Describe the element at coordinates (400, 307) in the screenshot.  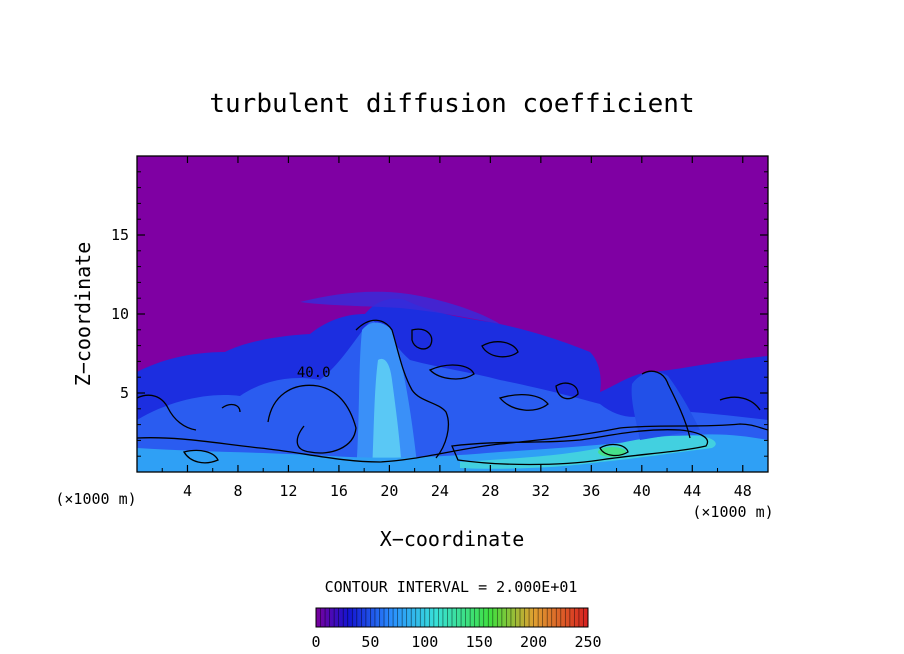
I see `anvil-streak` at that location.